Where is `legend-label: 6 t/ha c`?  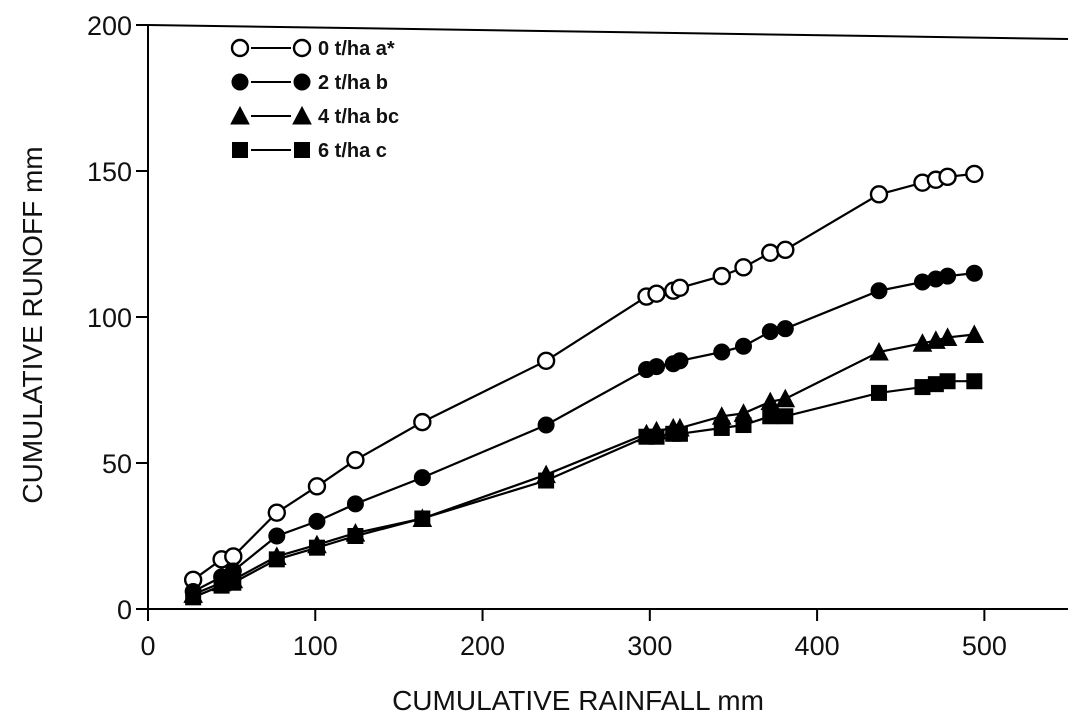
legend-label: 6 t/ha c is located at coordinates (352, 151).